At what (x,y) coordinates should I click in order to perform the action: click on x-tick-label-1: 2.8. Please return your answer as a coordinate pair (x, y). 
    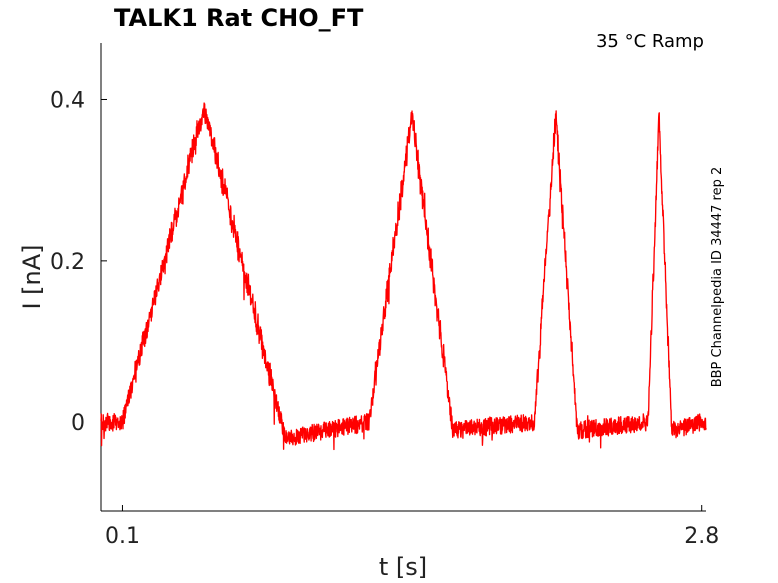
    Looking at the image, I should click on (701, 536).